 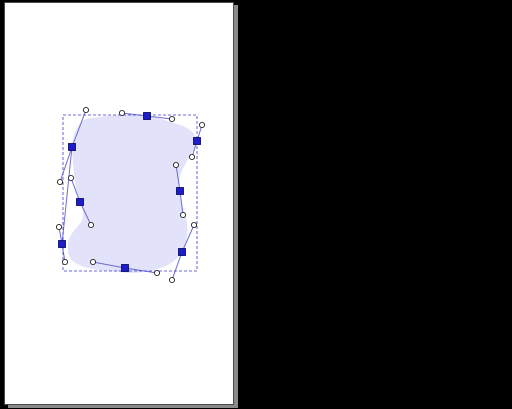 I want to click on path-nodes, so click(x=129, y=192).